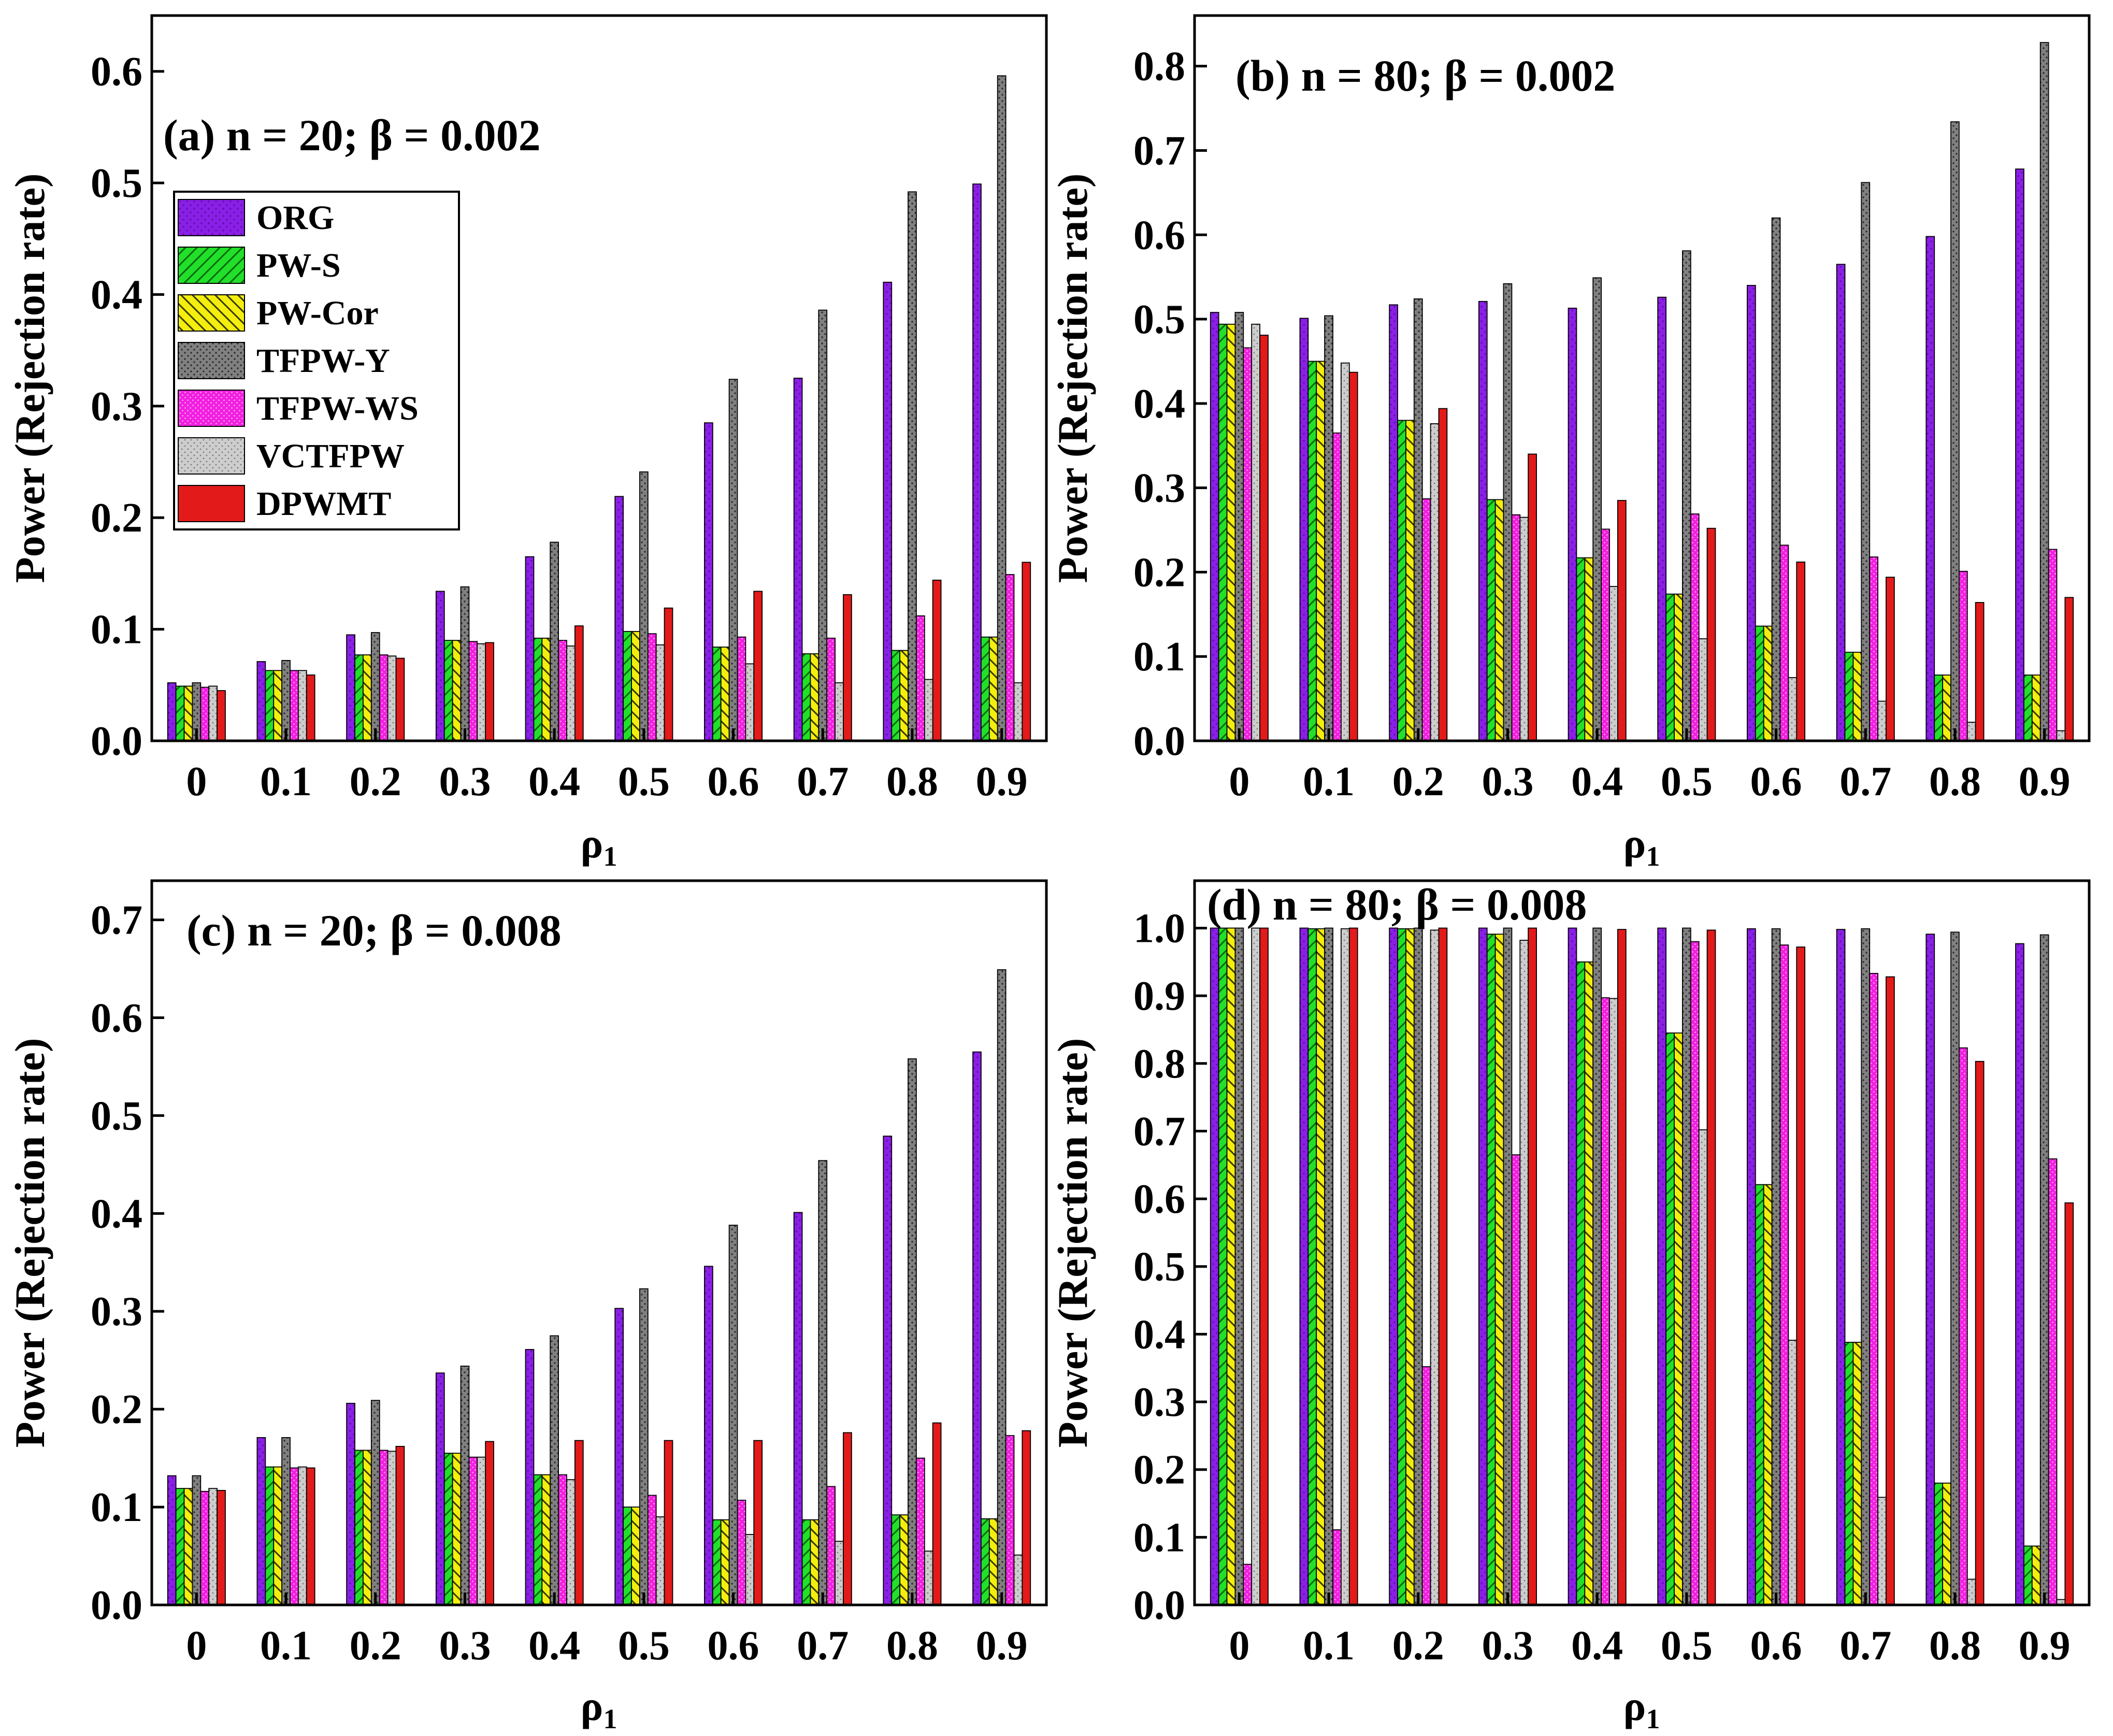 The height and width of the screenshot is (1736, 2113). Describe the element at coordinates (1955, 782) in the screenshot. I see `panel-b-xtick-label: 0.8` at that location.